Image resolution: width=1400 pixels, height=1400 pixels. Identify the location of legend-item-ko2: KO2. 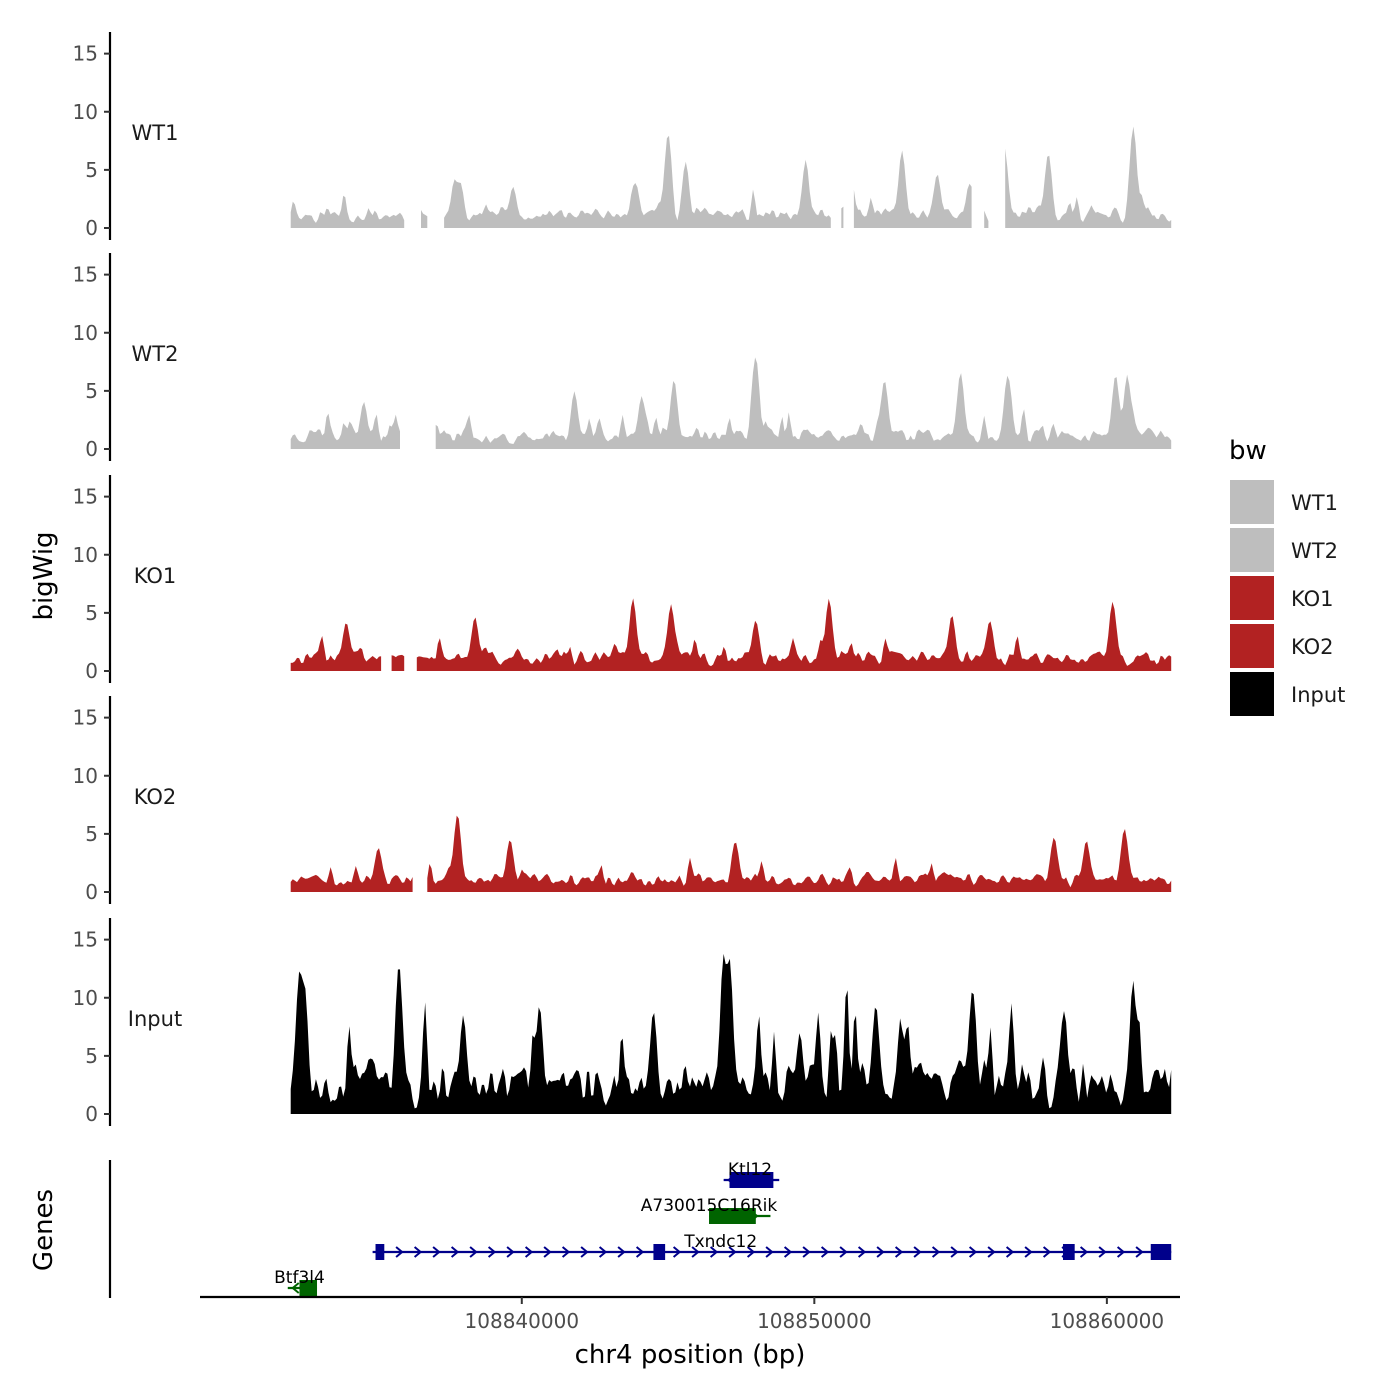
(1282, 646).